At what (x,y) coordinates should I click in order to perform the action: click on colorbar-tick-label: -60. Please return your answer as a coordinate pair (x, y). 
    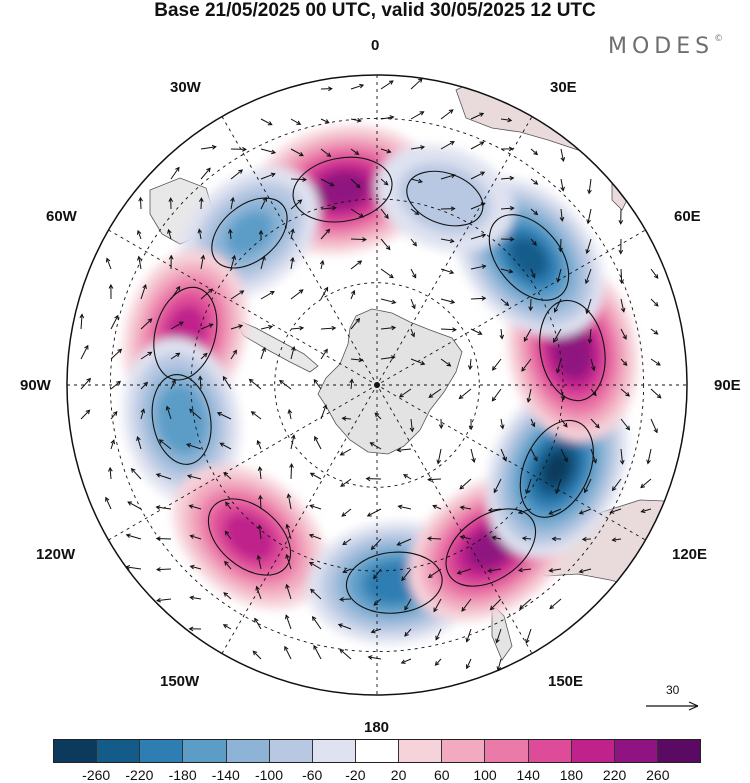
    Looking at the image, I should click on (312, 775).